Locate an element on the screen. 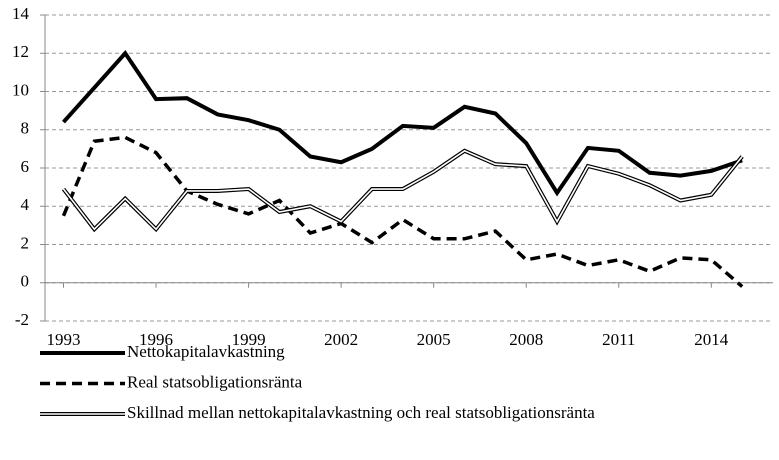 Image resolution: width=779 pixels, height=460 pixels. x-tick-label: 1996 is located at coordinates (156, 339).